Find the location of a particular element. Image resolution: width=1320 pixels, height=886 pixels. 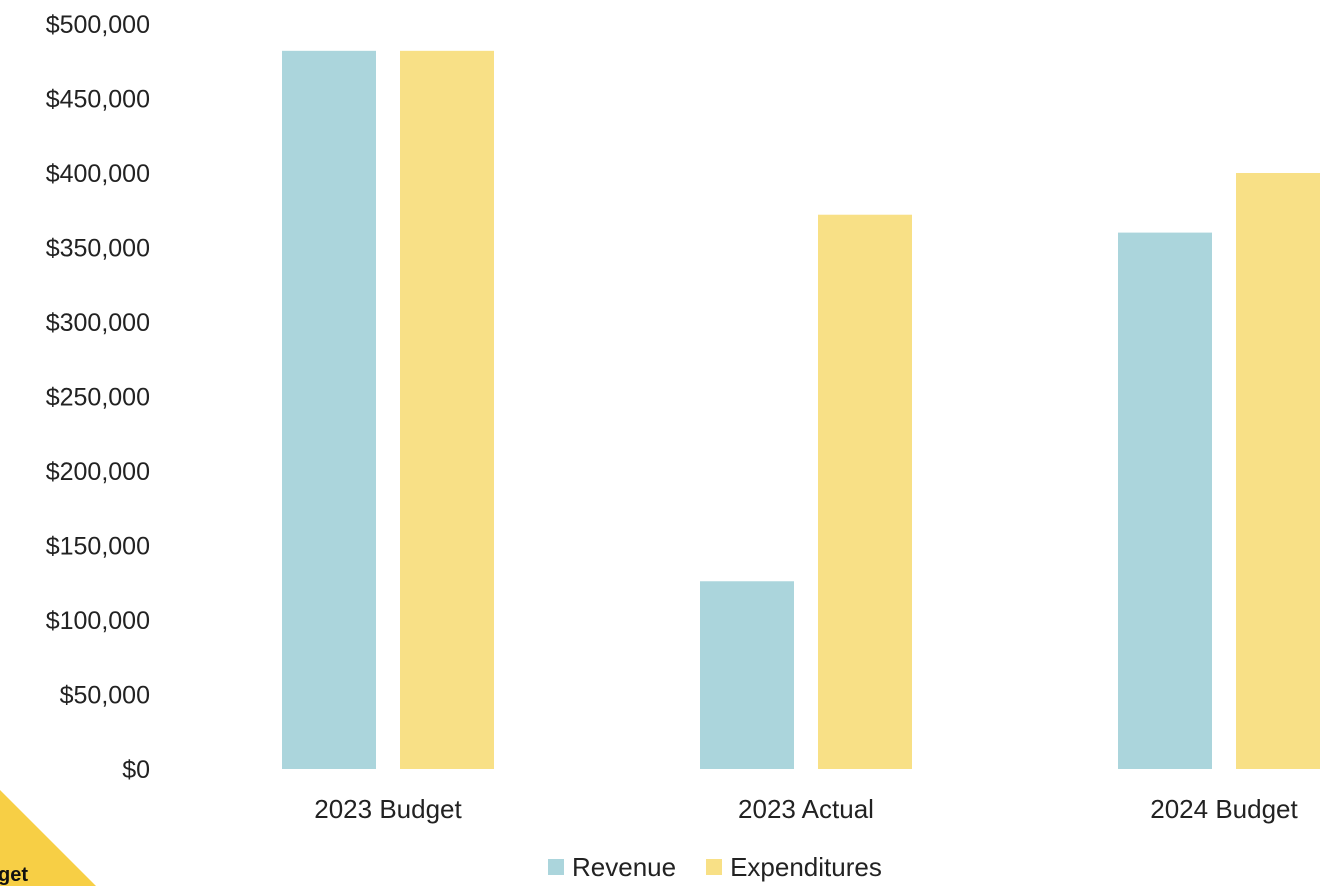

y-tick-label: $0 is located at coordinates (136, 770).